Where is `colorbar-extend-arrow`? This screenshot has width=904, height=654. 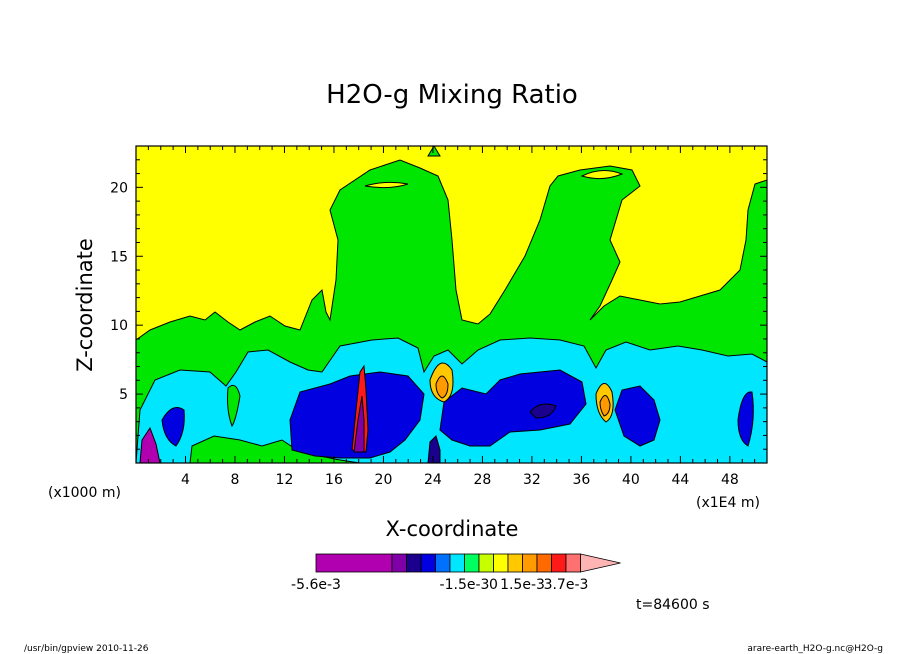 colorbar-extend-arrow is located at coordinates (600, 563).